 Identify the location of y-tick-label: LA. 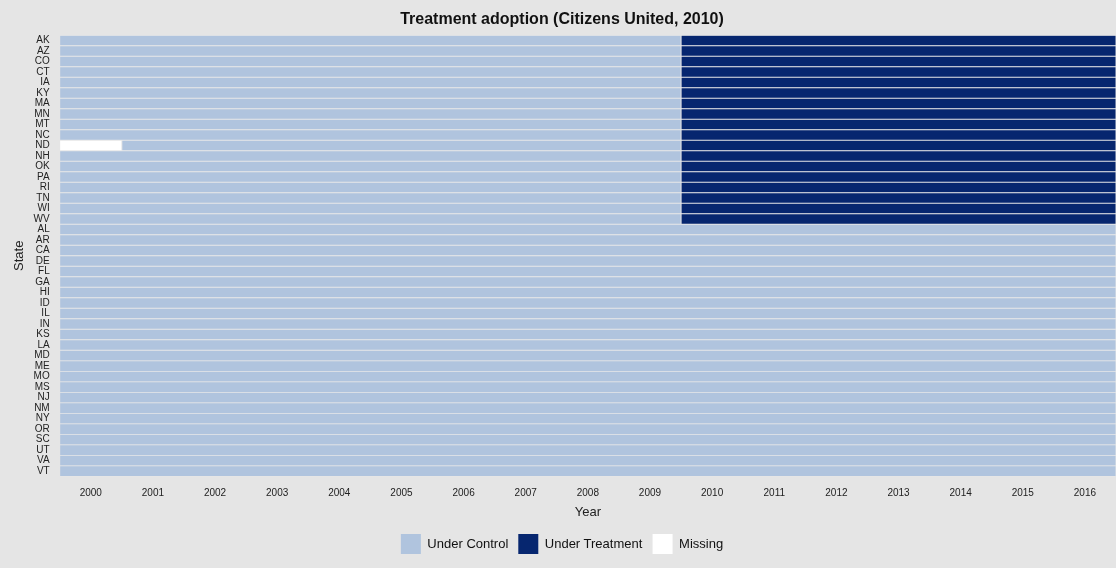
(44, 344).